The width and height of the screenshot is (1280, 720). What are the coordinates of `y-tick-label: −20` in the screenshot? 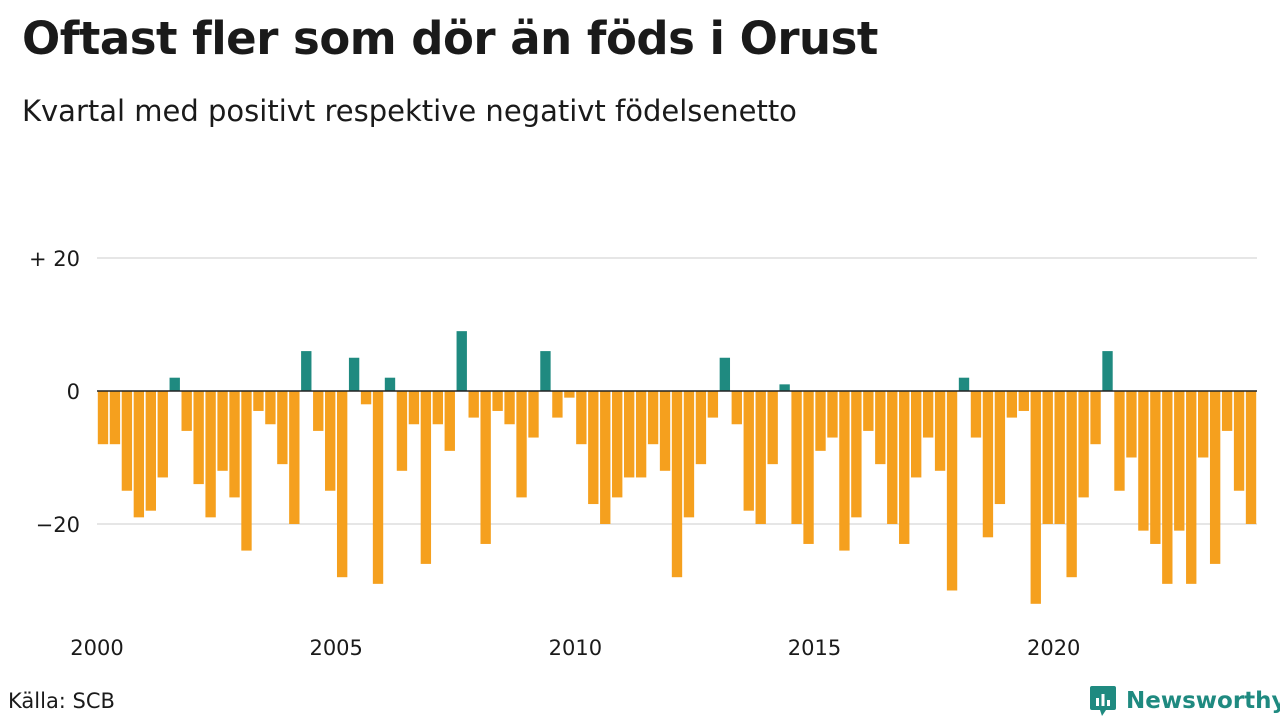 It's located at (58, 525).